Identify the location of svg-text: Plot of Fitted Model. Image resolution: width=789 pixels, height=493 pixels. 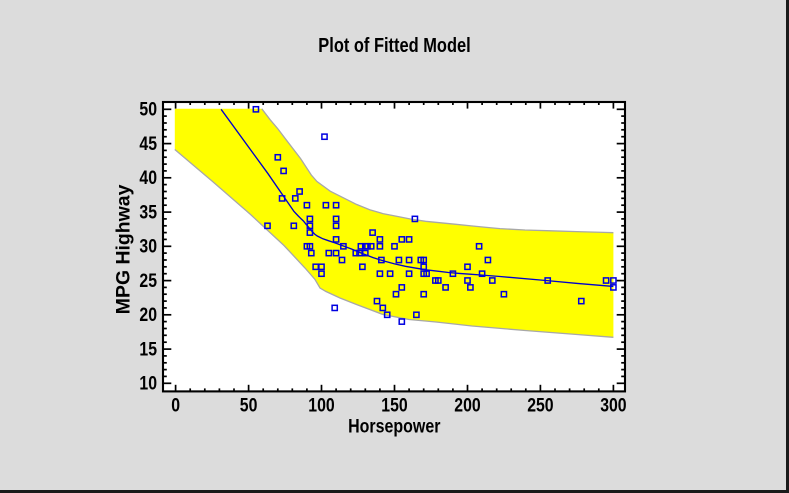
(394, 46).